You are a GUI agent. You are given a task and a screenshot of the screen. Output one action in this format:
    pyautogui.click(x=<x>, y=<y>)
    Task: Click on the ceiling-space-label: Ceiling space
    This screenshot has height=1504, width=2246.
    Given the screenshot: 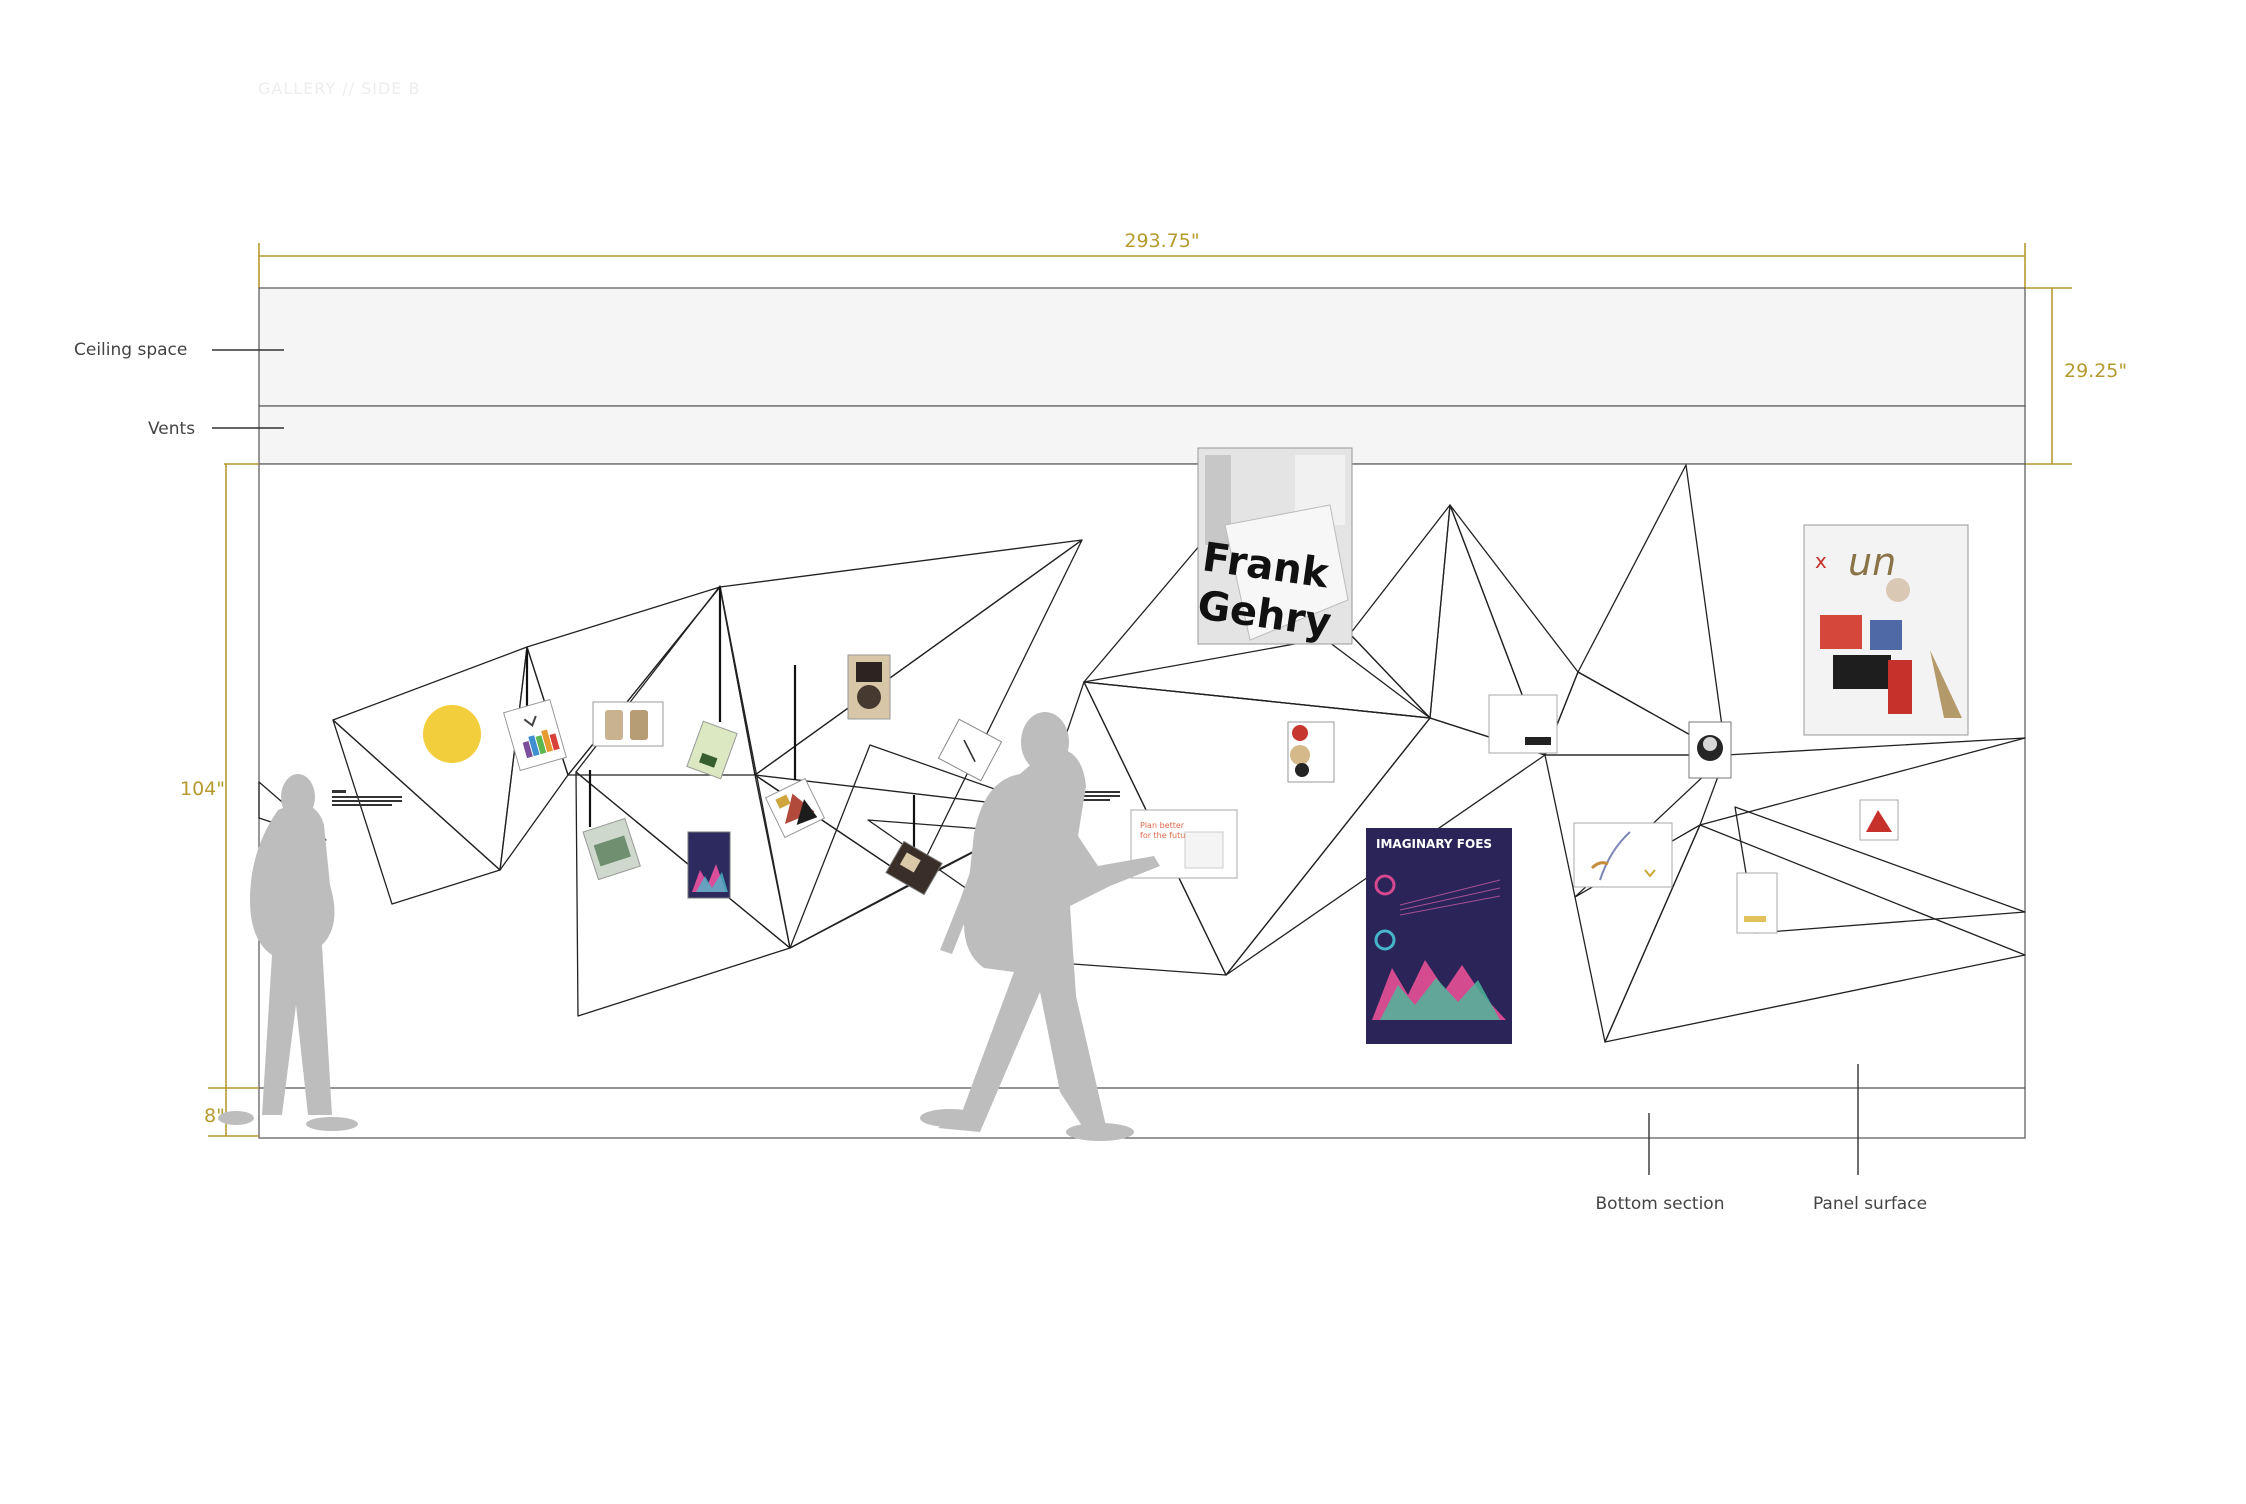 What is the action you would take?
    pyautogui.click(x=130, y=350)
    